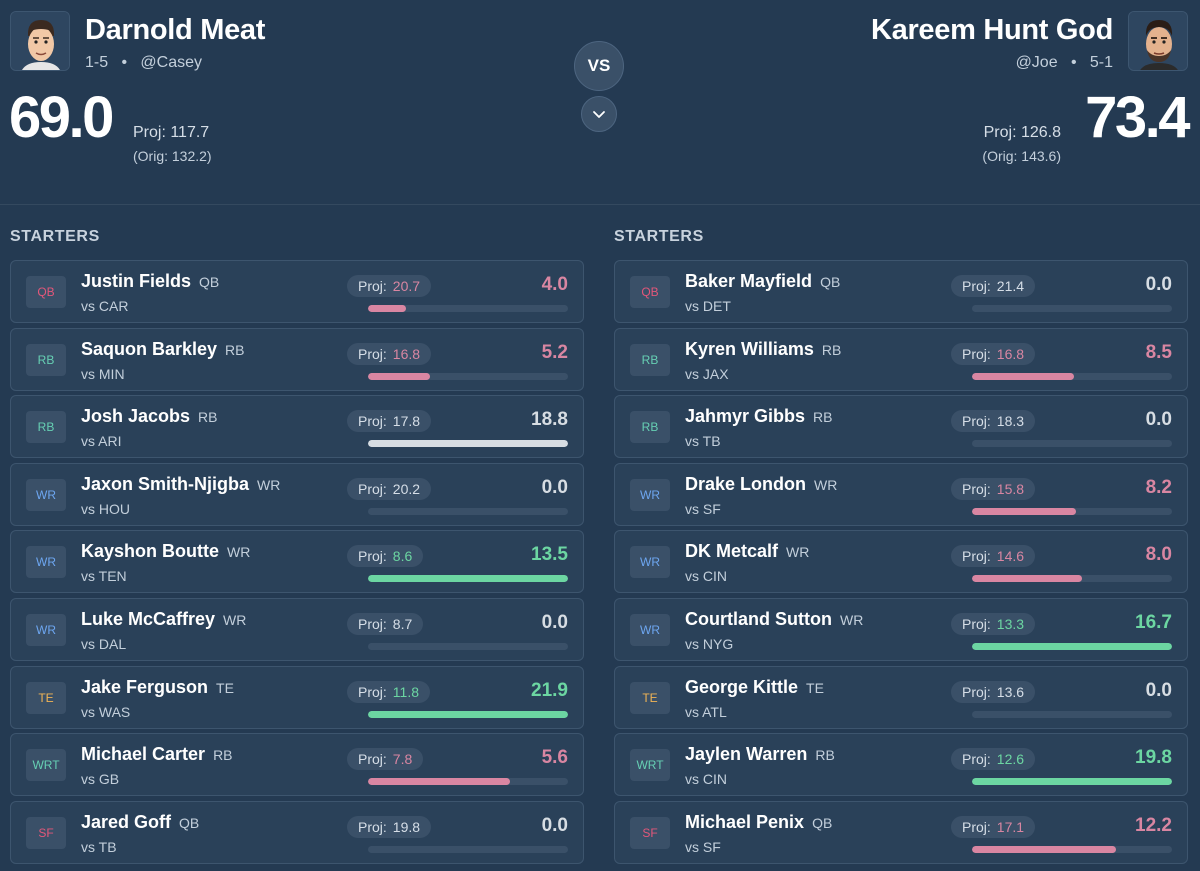 This screenshot has width=1200, height=871. I want to click on player-opponent: vs DET, so click(708, 306).